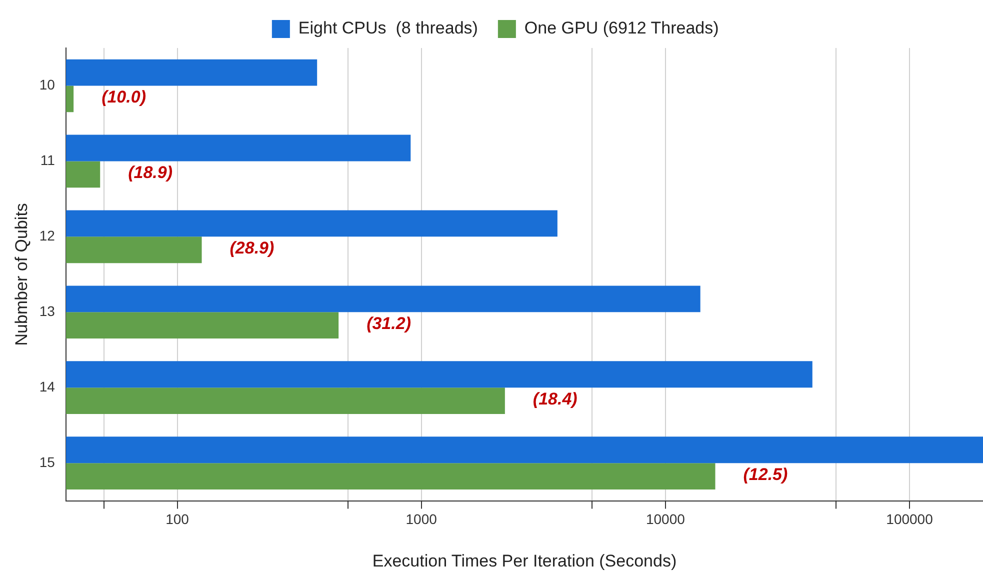 The height and width of the screenshot is (584, 983). I want to click on x-tick-label: 100, so click(178, 519).